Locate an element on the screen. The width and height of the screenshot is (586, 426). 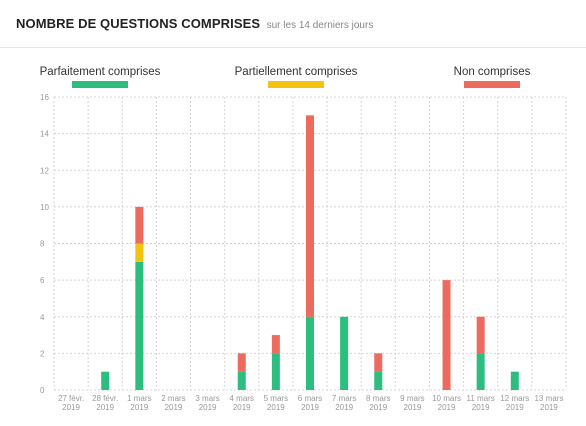
x-tick-label: 7 mars 2019 is located at coordinates (344, 403).